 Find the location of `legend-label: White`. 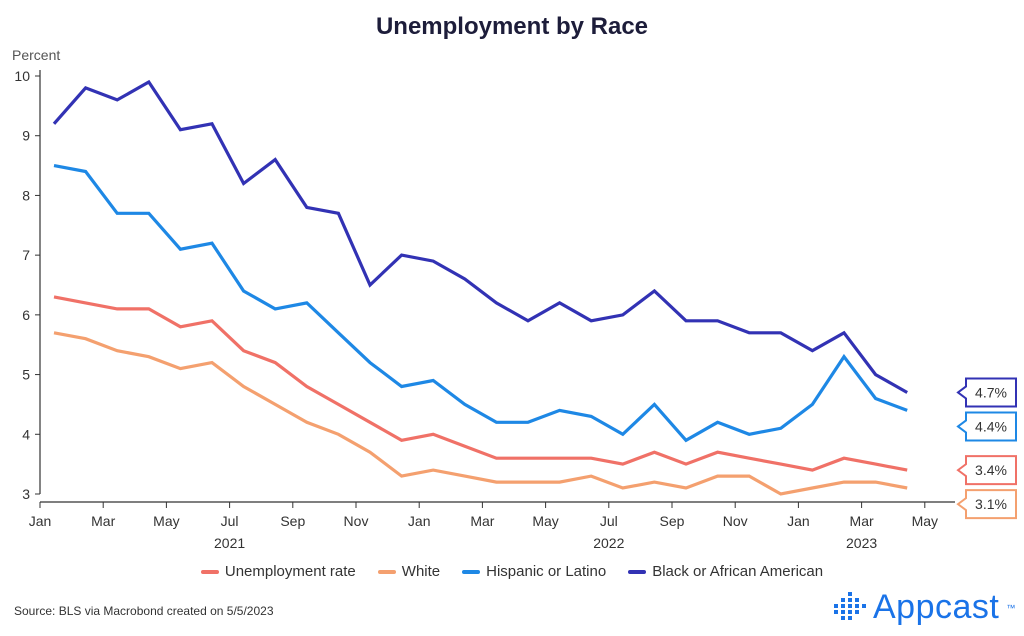

legend-label: White is located at coordinates (421, 571).